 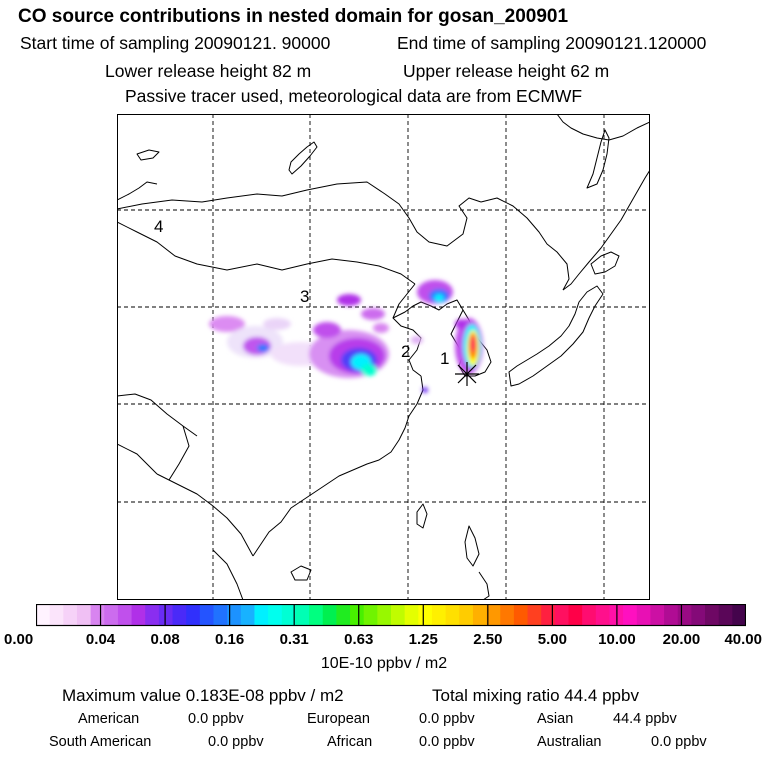 What do you see at coordinates (19, 639) in the screenshot?
I see `colorbar-tick-label: 0.00` at bounding box center [19, 639].